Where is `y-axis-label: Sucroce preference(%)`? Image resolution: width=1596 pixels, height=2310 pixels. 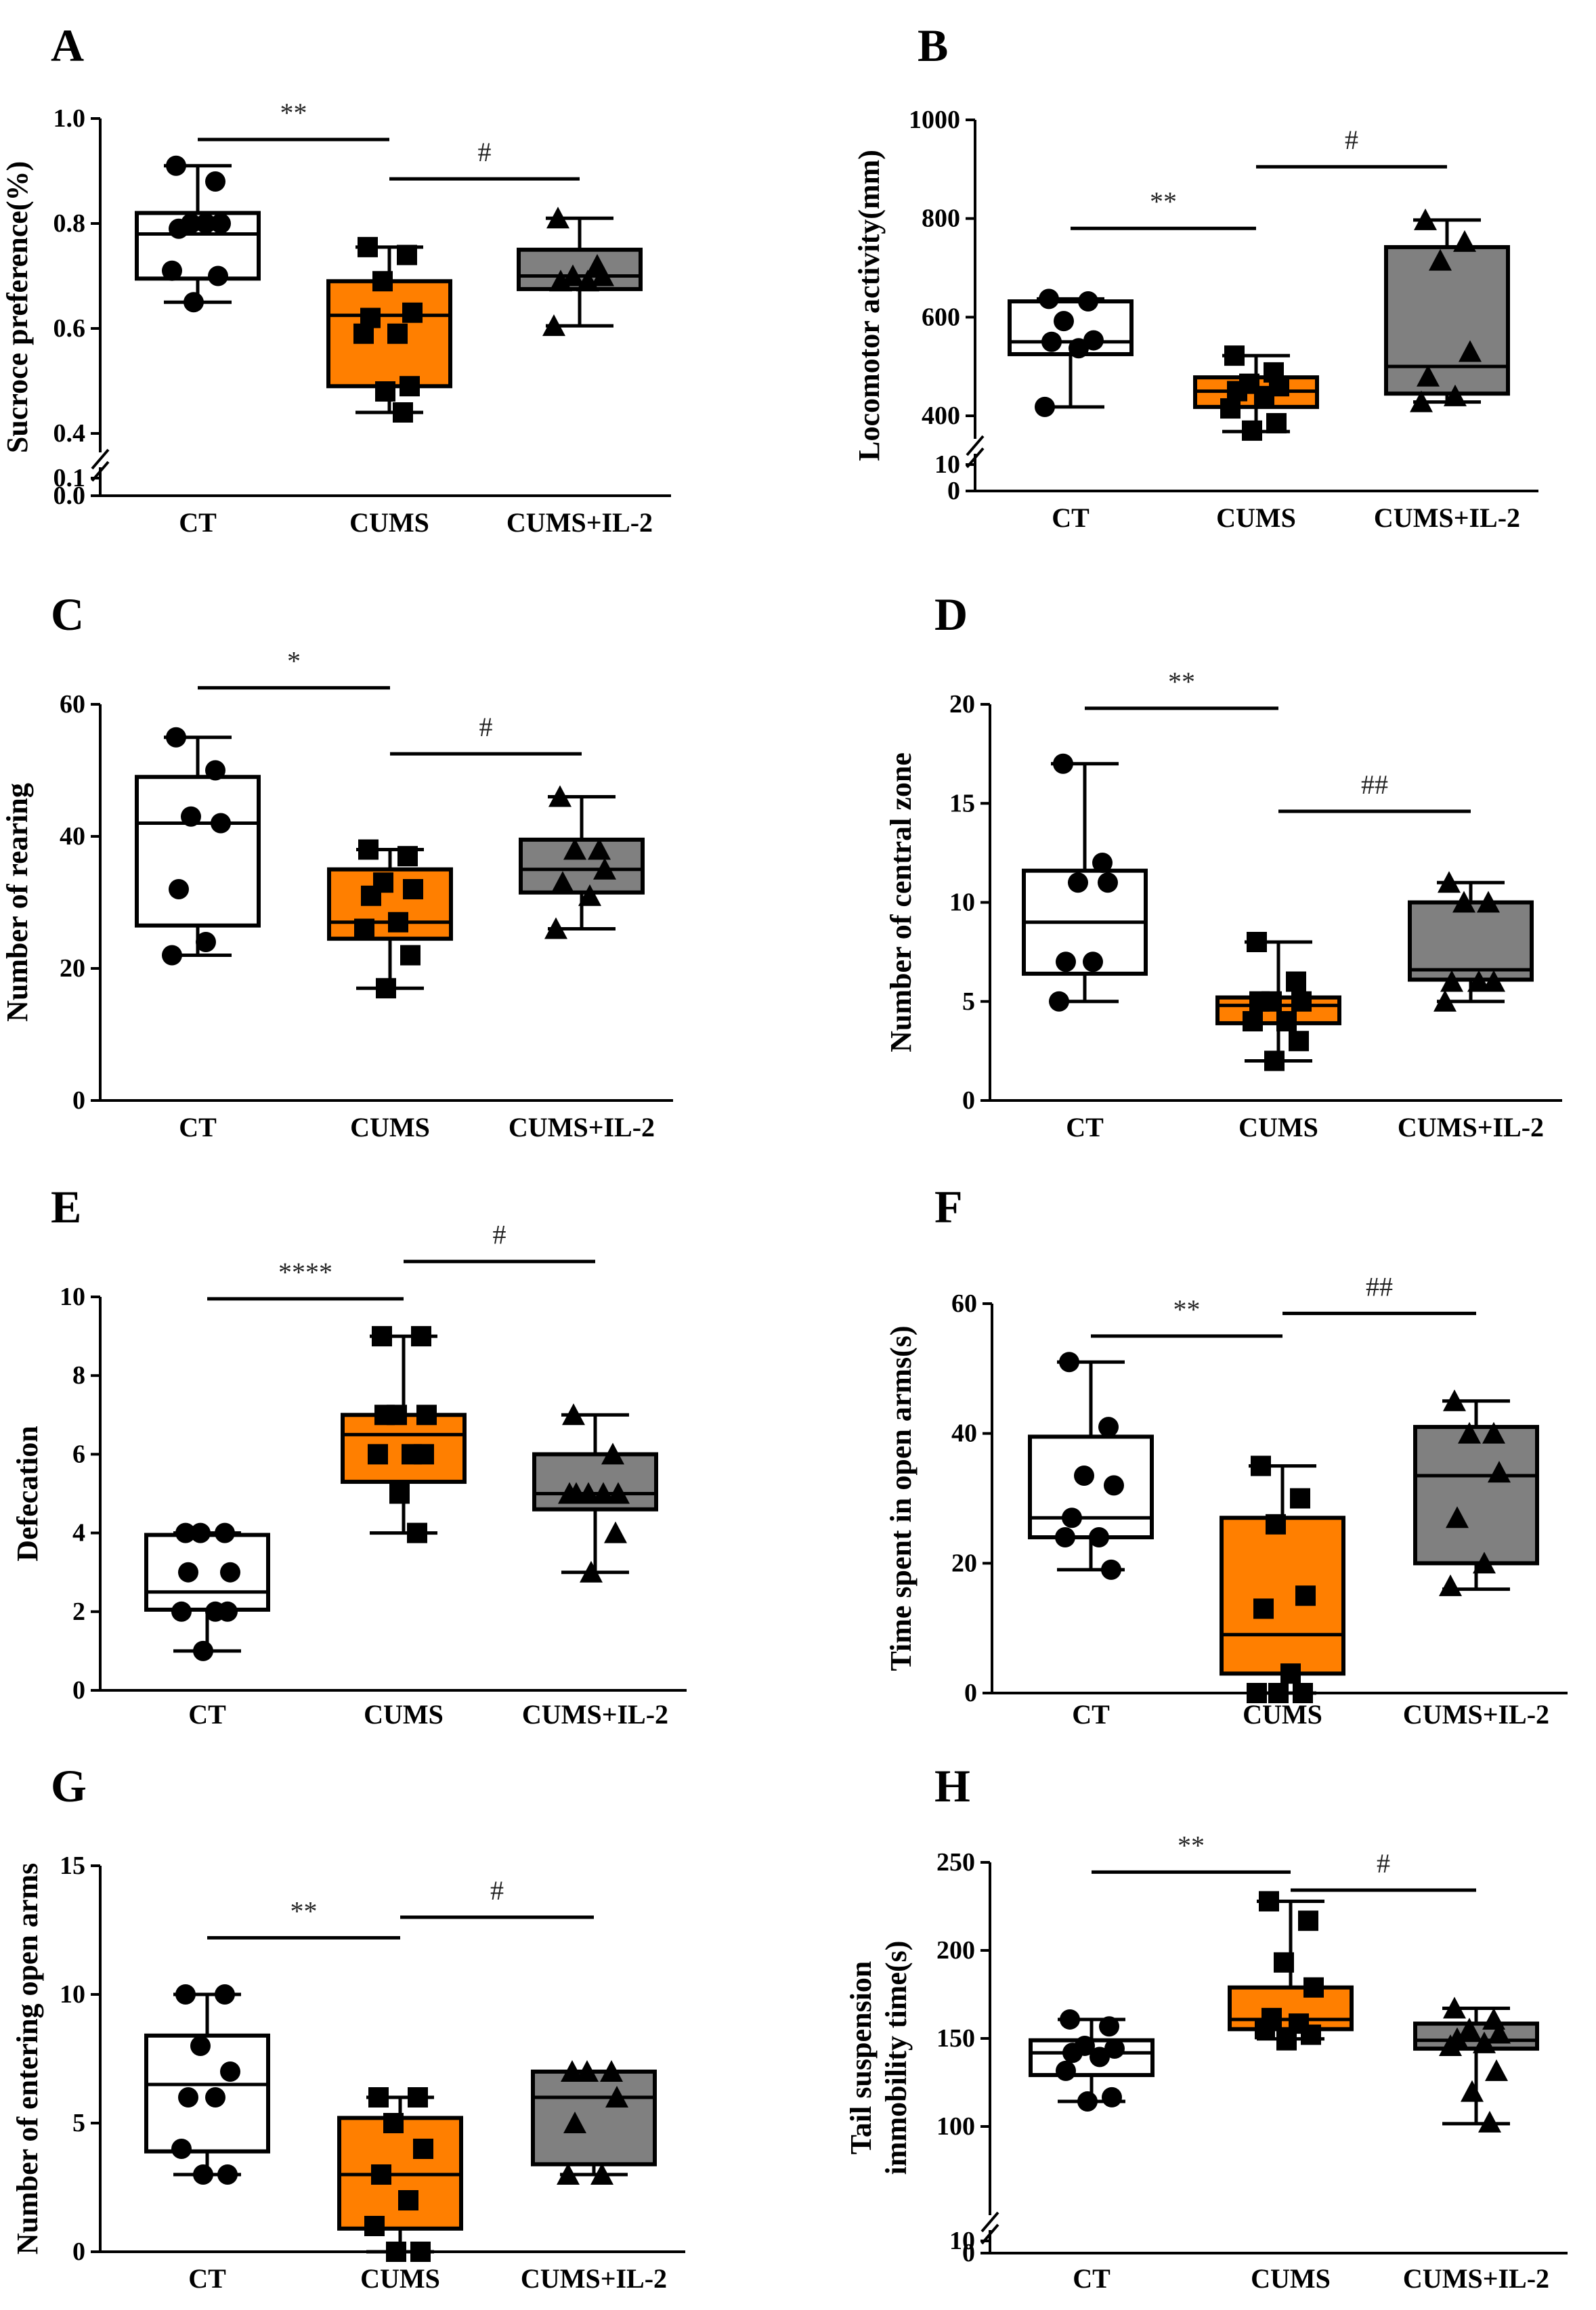 y-axis-label: Sucroce preference(%) is located at coordinates (18, 307).